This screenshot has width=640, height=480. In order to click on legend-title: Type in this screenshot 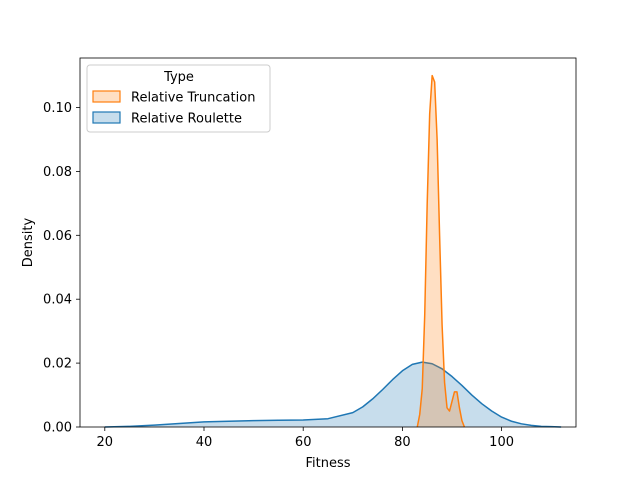, I will do `click(178, 77)`.